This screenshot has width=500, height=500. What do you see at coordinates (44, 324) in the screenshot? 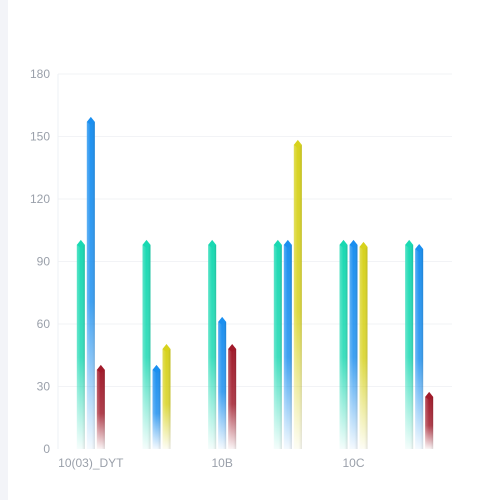
I see `y-tick-label: 60` at bounding box center [44, 324].